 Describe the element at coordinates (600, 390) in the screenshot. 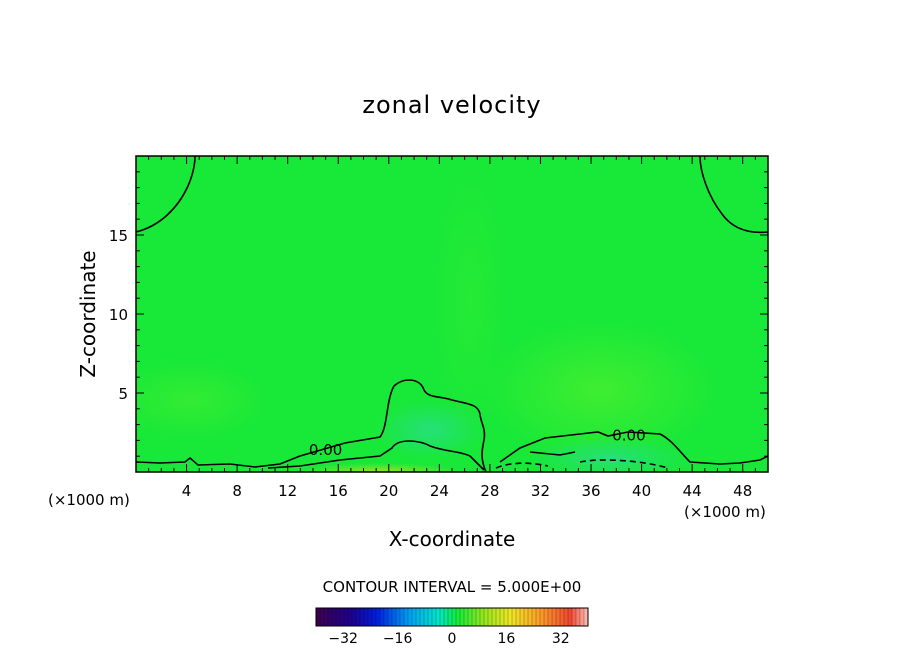

I see `field-blob-positive` at that location.